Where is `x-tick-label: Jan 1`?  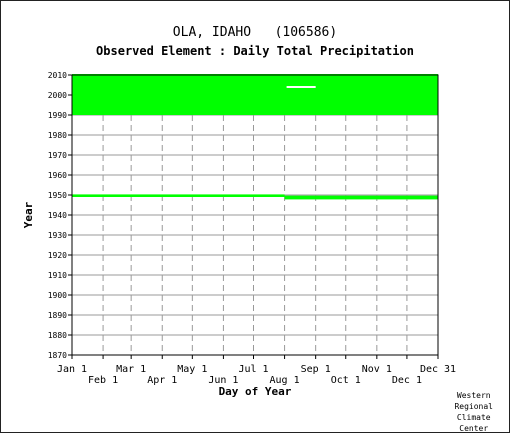 x-tick-label: Jan 1 is located at coordinates (72, 369).